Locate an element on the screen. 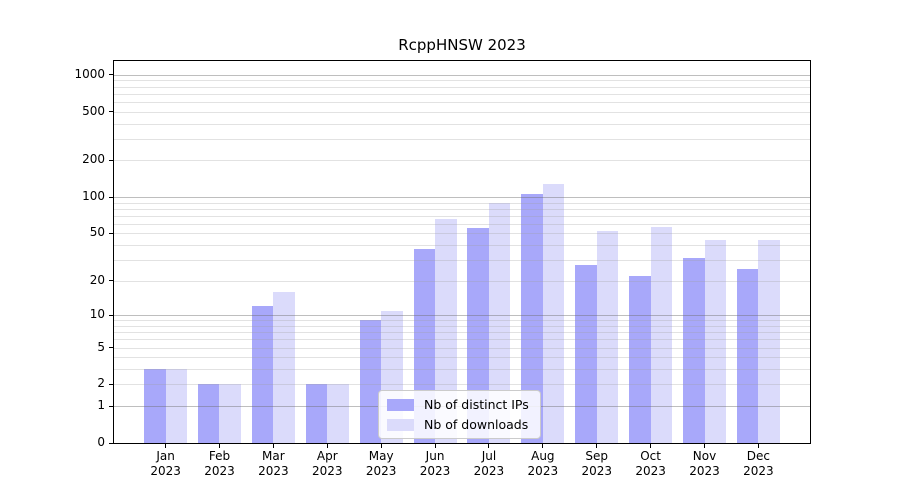 This screenshot has height=500, width=900. y-tick-label: 20 is located at coordinates (97, 279).